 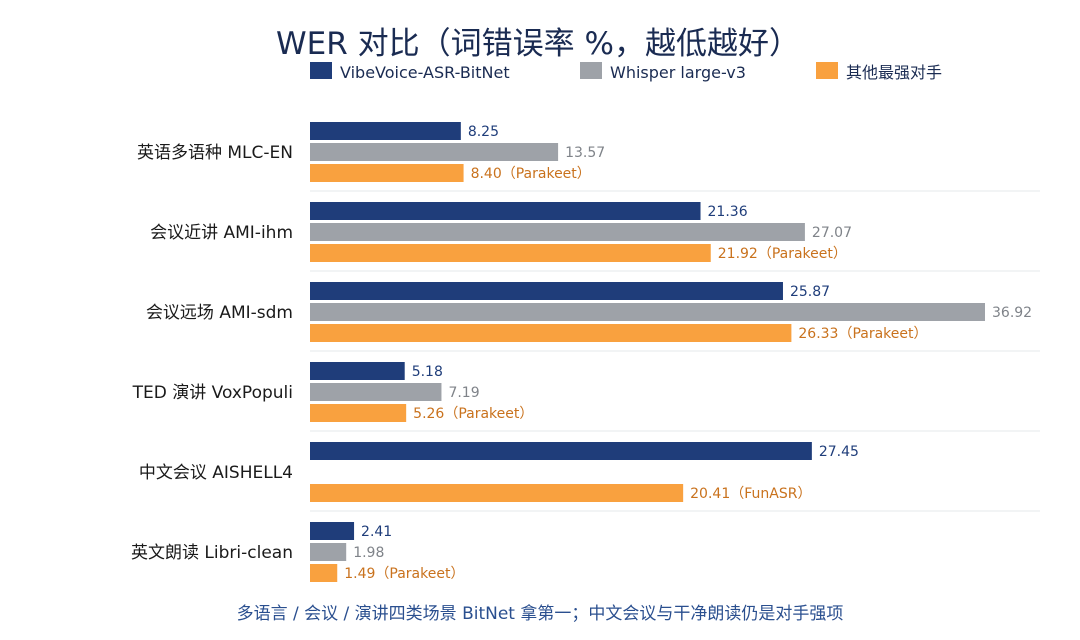 What do you see at coordinates (463, 393) in the screenshot?
I see `bar-value-label: 7.19` at bounding box center [463, 393].